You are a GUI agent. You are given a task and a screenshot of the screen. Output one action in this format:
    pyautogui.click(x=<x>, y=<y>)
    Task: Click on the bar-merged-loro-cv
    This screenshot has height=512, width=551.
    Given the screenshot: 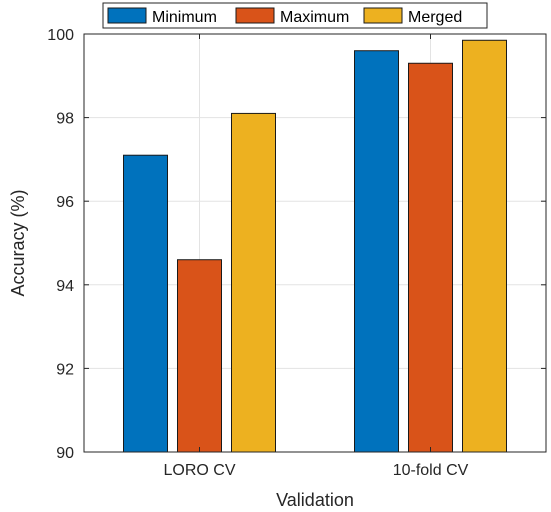 What is the action you would take?
    pyautogui.click(x=253, y=282)
    